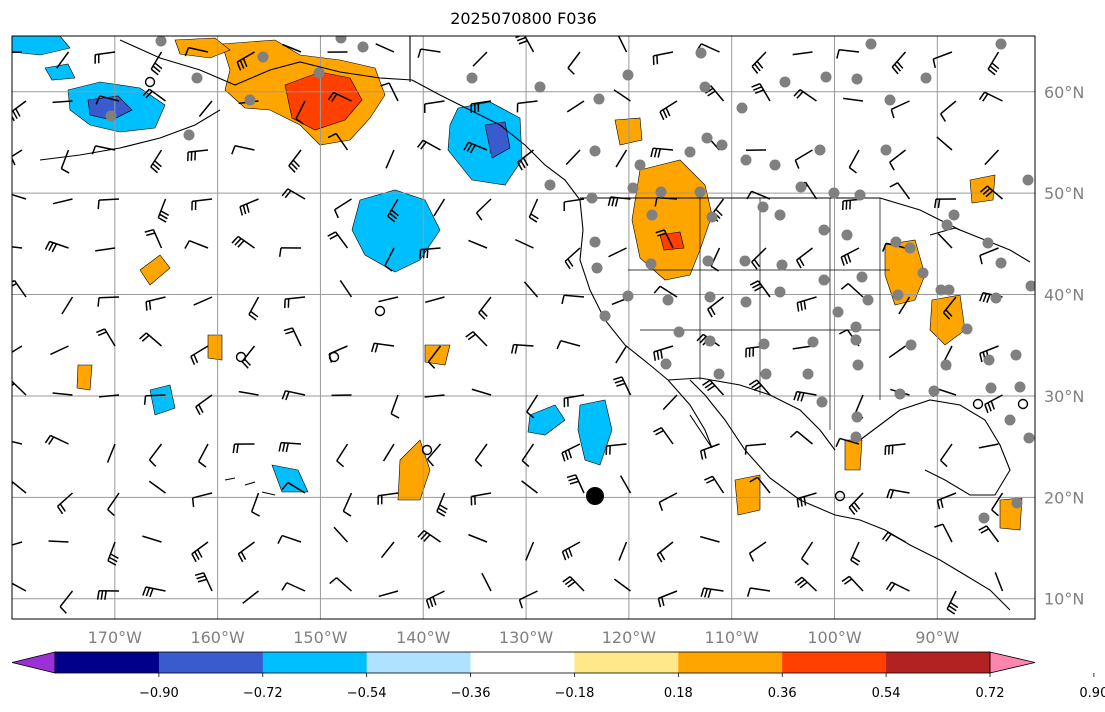 The width and height of the screenshot is (1105, 712). I want to click on warm-area-pac2, so click(437, 355).